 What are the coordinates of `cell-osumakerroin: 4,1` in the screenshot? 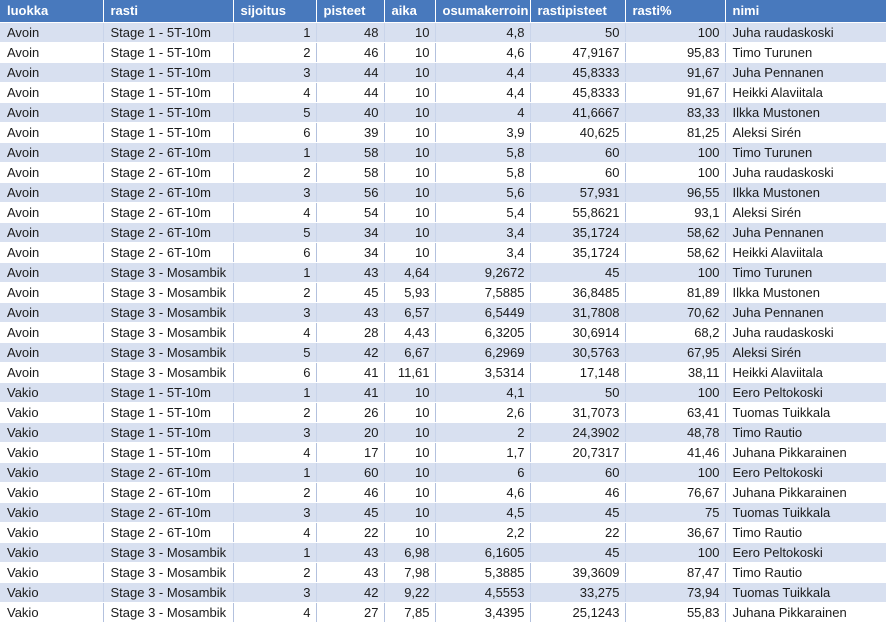 It's located at (483, 392).